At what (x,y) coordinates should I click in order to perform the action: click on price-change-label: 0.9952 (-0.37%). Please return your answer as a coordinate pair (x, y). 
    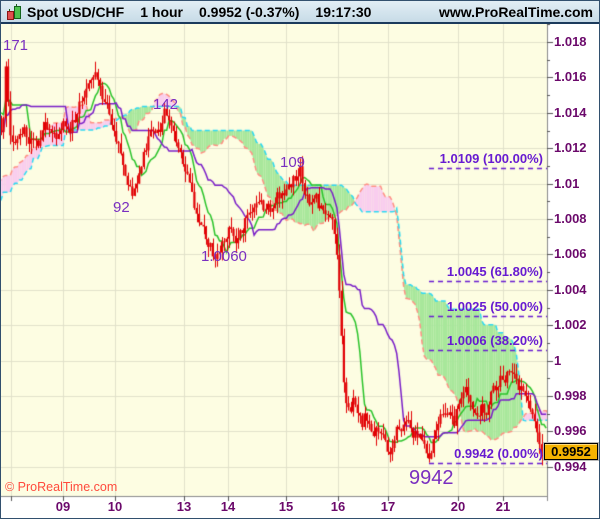
    Looking at the image, I should click on (249, 11).